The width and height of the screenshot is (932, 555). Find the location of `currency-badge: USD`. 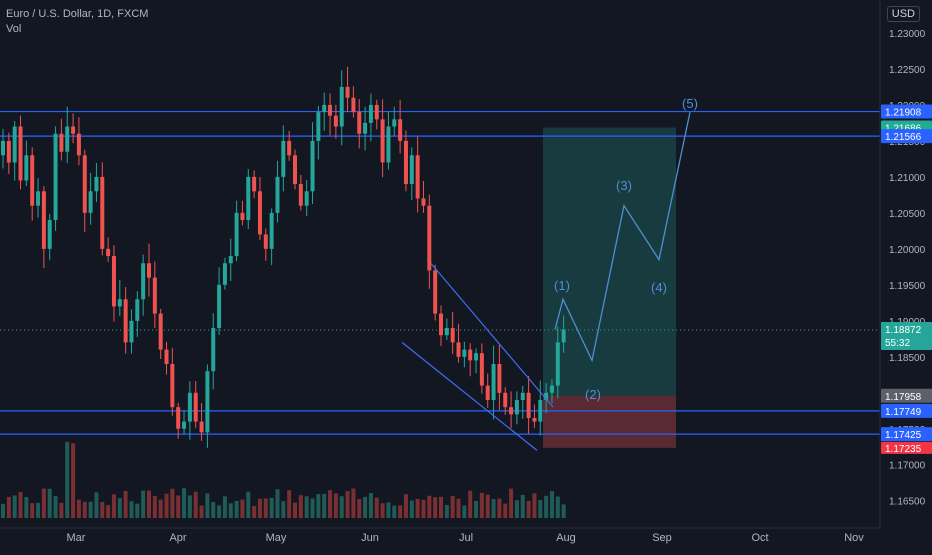

currency-badge: USD is located at coordinates (903, 14).